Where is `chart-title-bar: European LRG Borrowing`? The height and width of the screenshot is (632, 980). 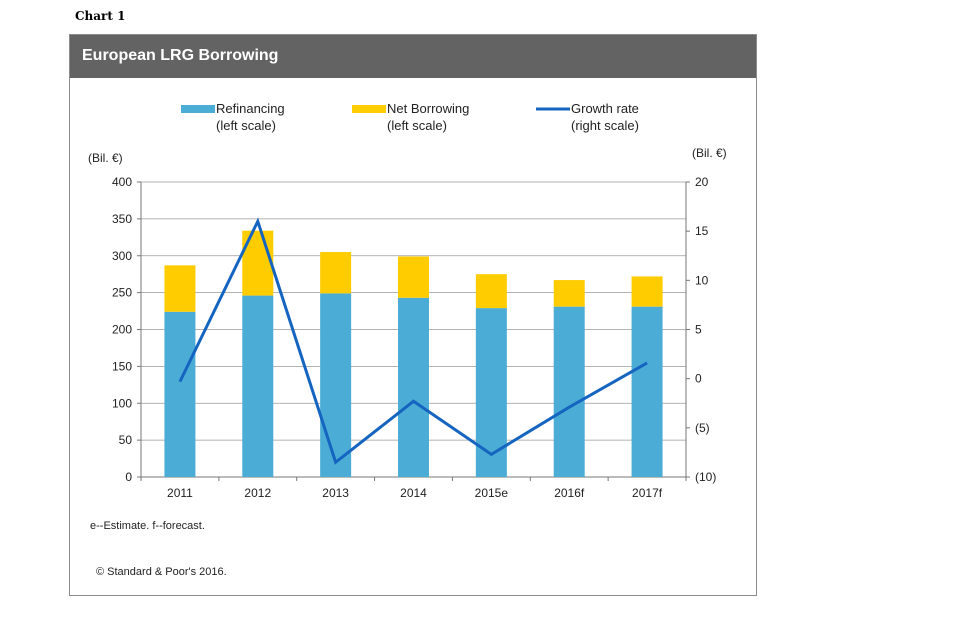 chart-title-bar: European LRG Borrowing is located at coordinates (413, 56).